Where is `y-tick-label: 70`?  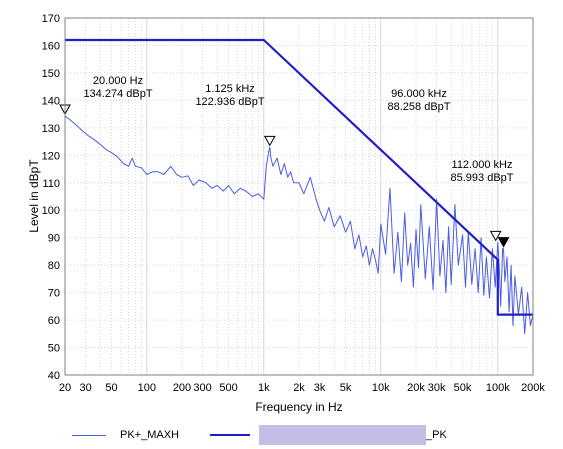
y-tick-label: 70 is located at coordinates (54, 294).